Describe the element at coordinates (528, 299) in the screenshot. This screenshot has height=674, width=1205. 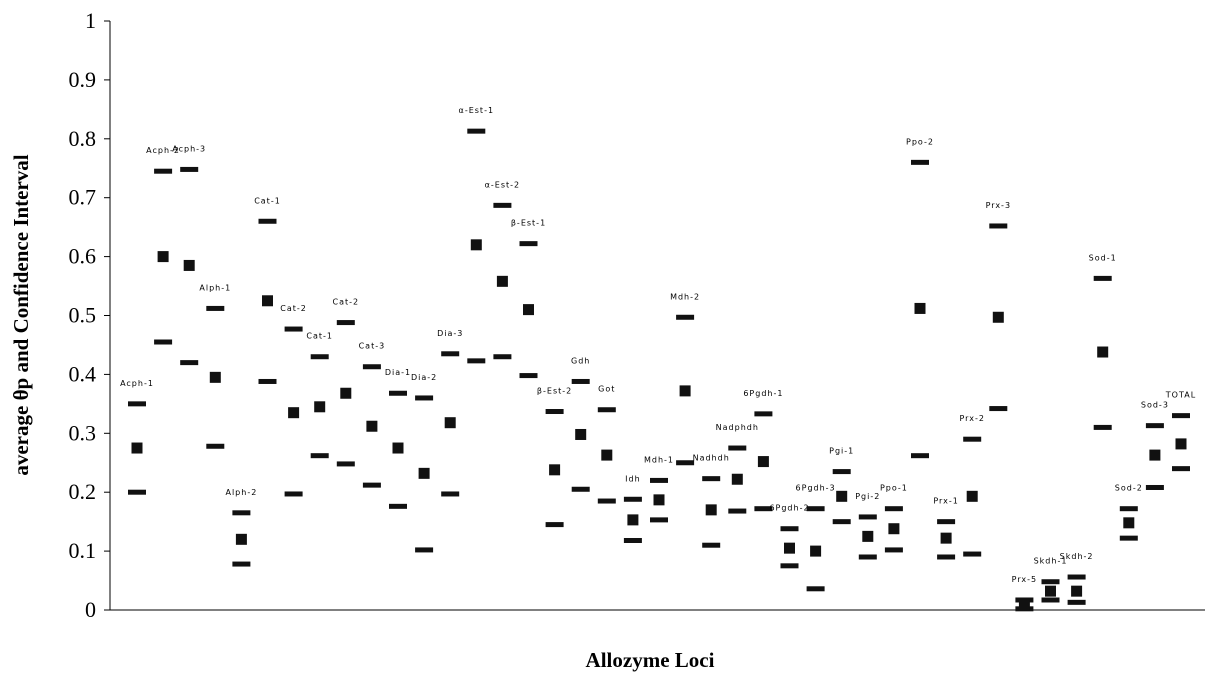
I see `locus-group: β-Est-1` at that location.